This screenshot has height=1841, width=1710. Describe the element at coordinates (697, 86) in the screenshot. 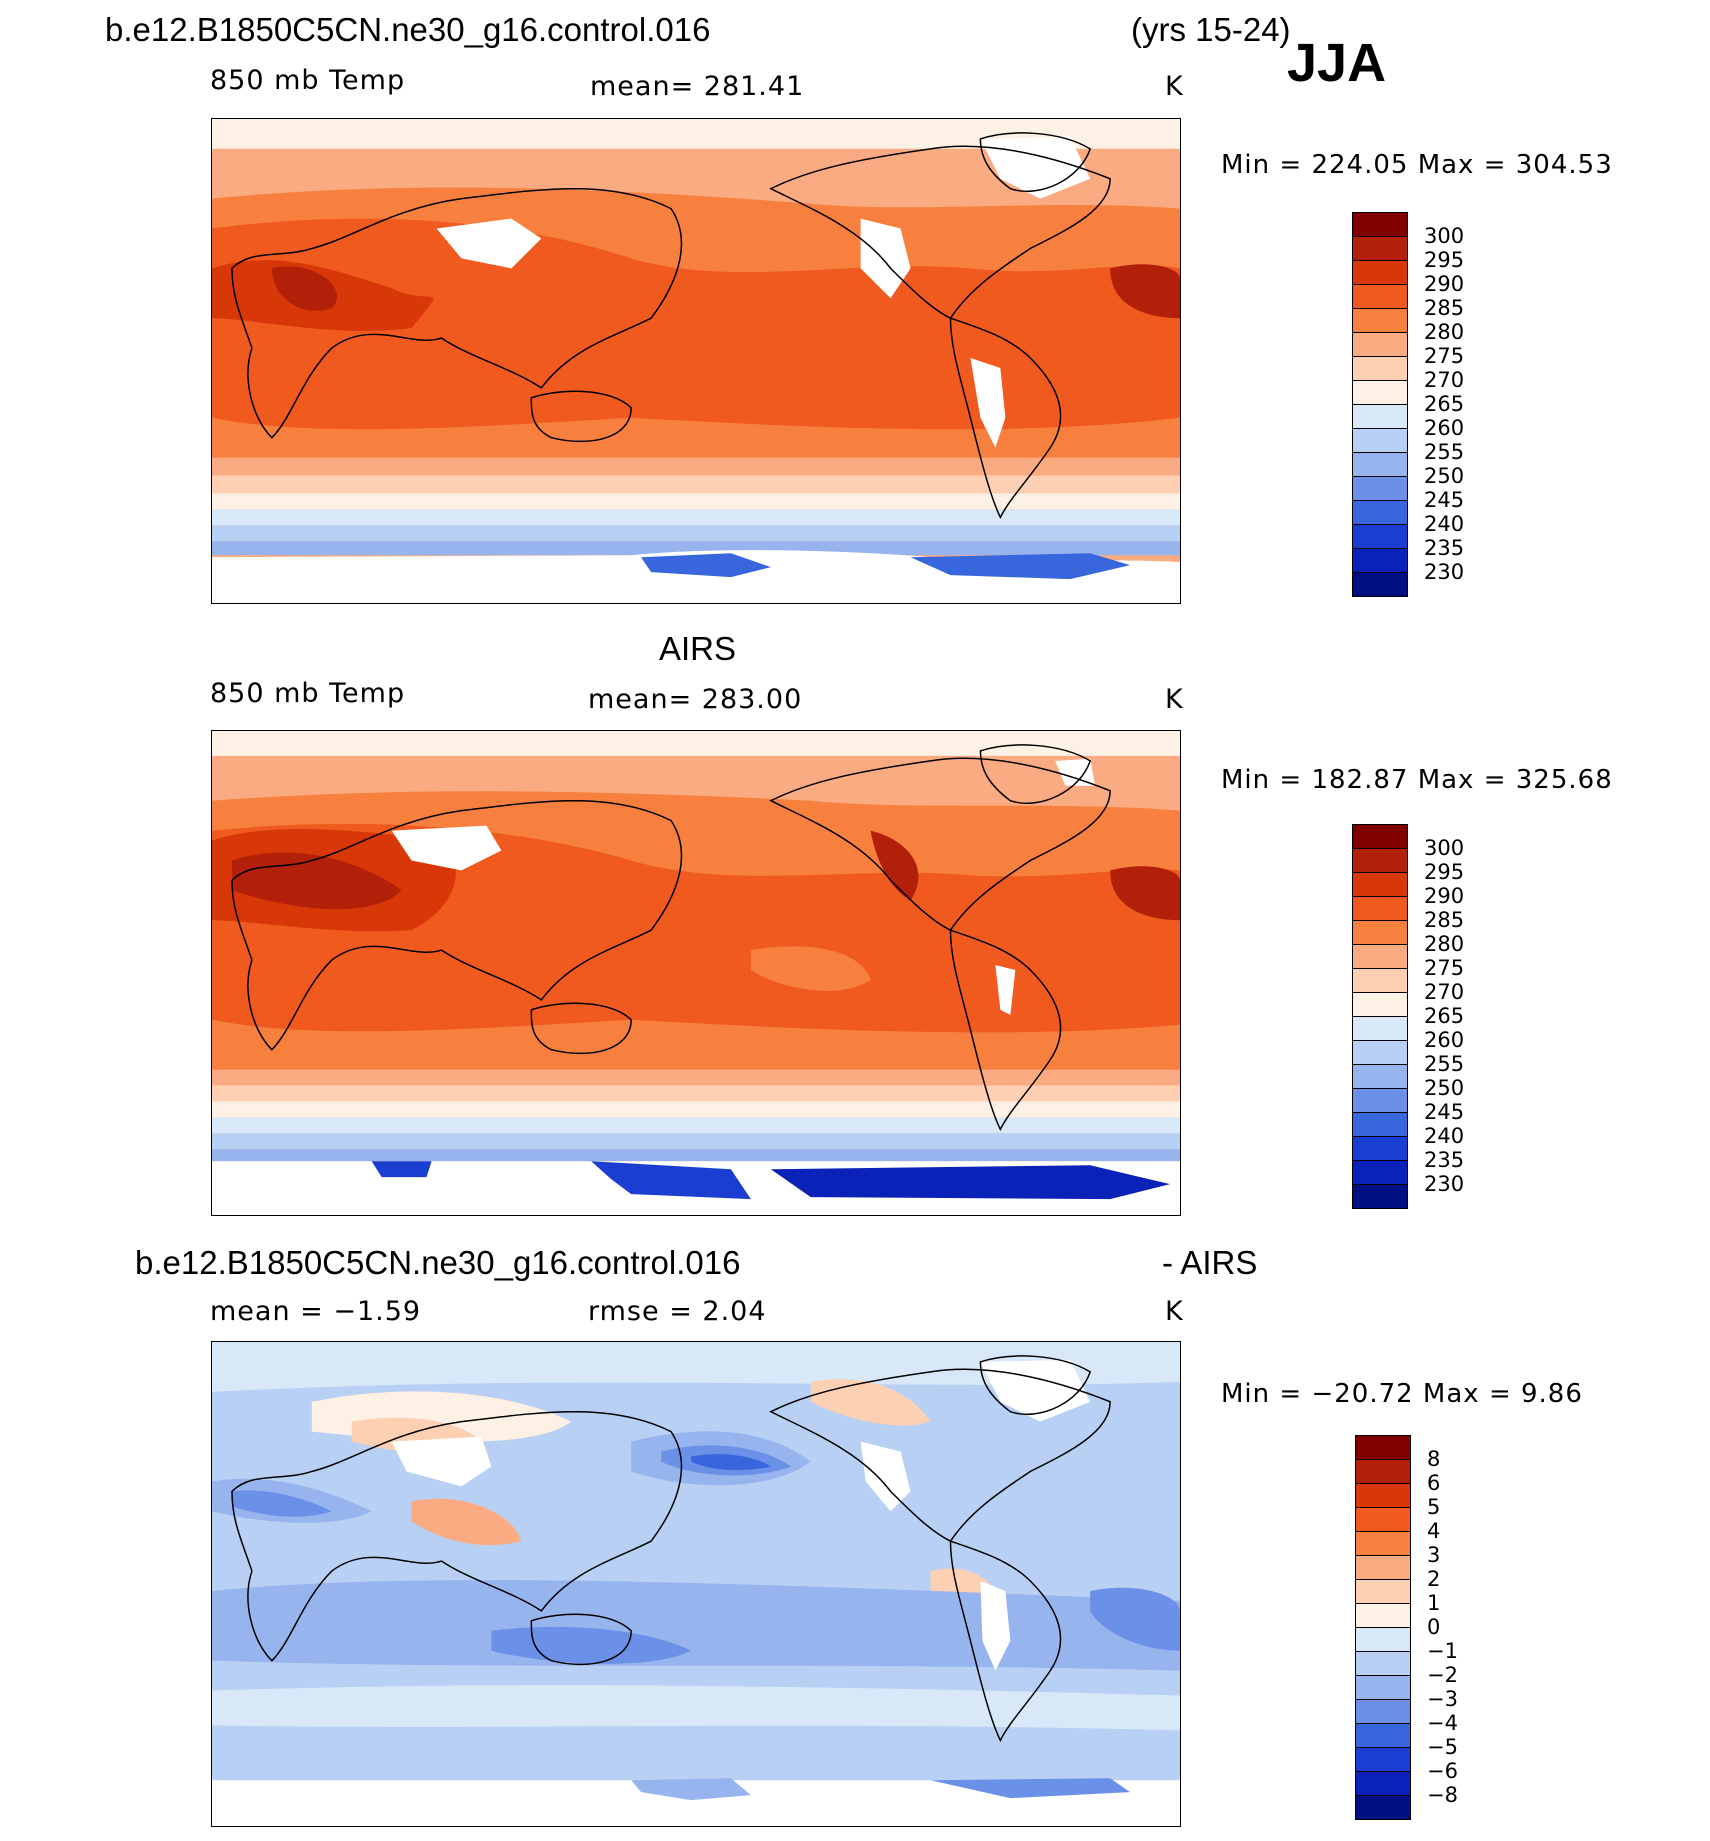

I see `panel1-mean: mean= 281.41` at that location.